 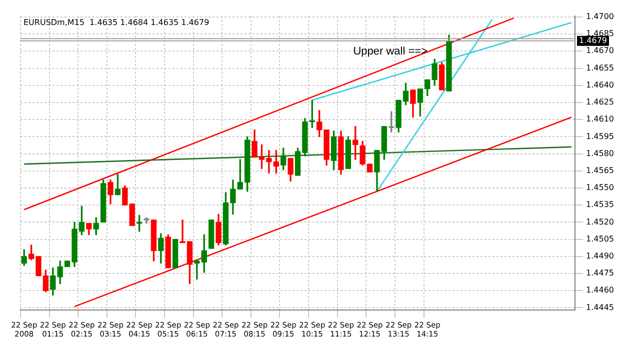 What do you see at coordinates (600, 187) in the screenshot?
I see `y-tick-label: 1.4550` at bounding box center [600, 187].